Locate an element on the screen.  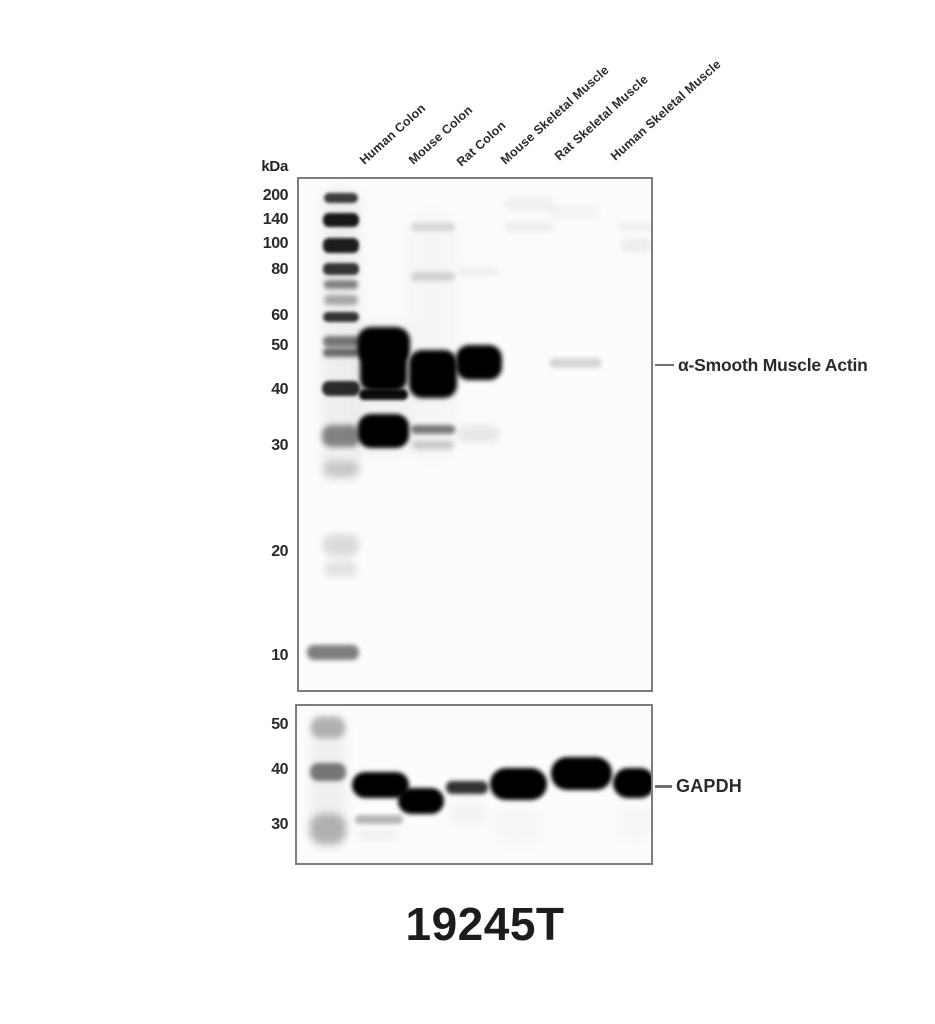
gapdh-pointer-line is located at coordinates (663, 786).